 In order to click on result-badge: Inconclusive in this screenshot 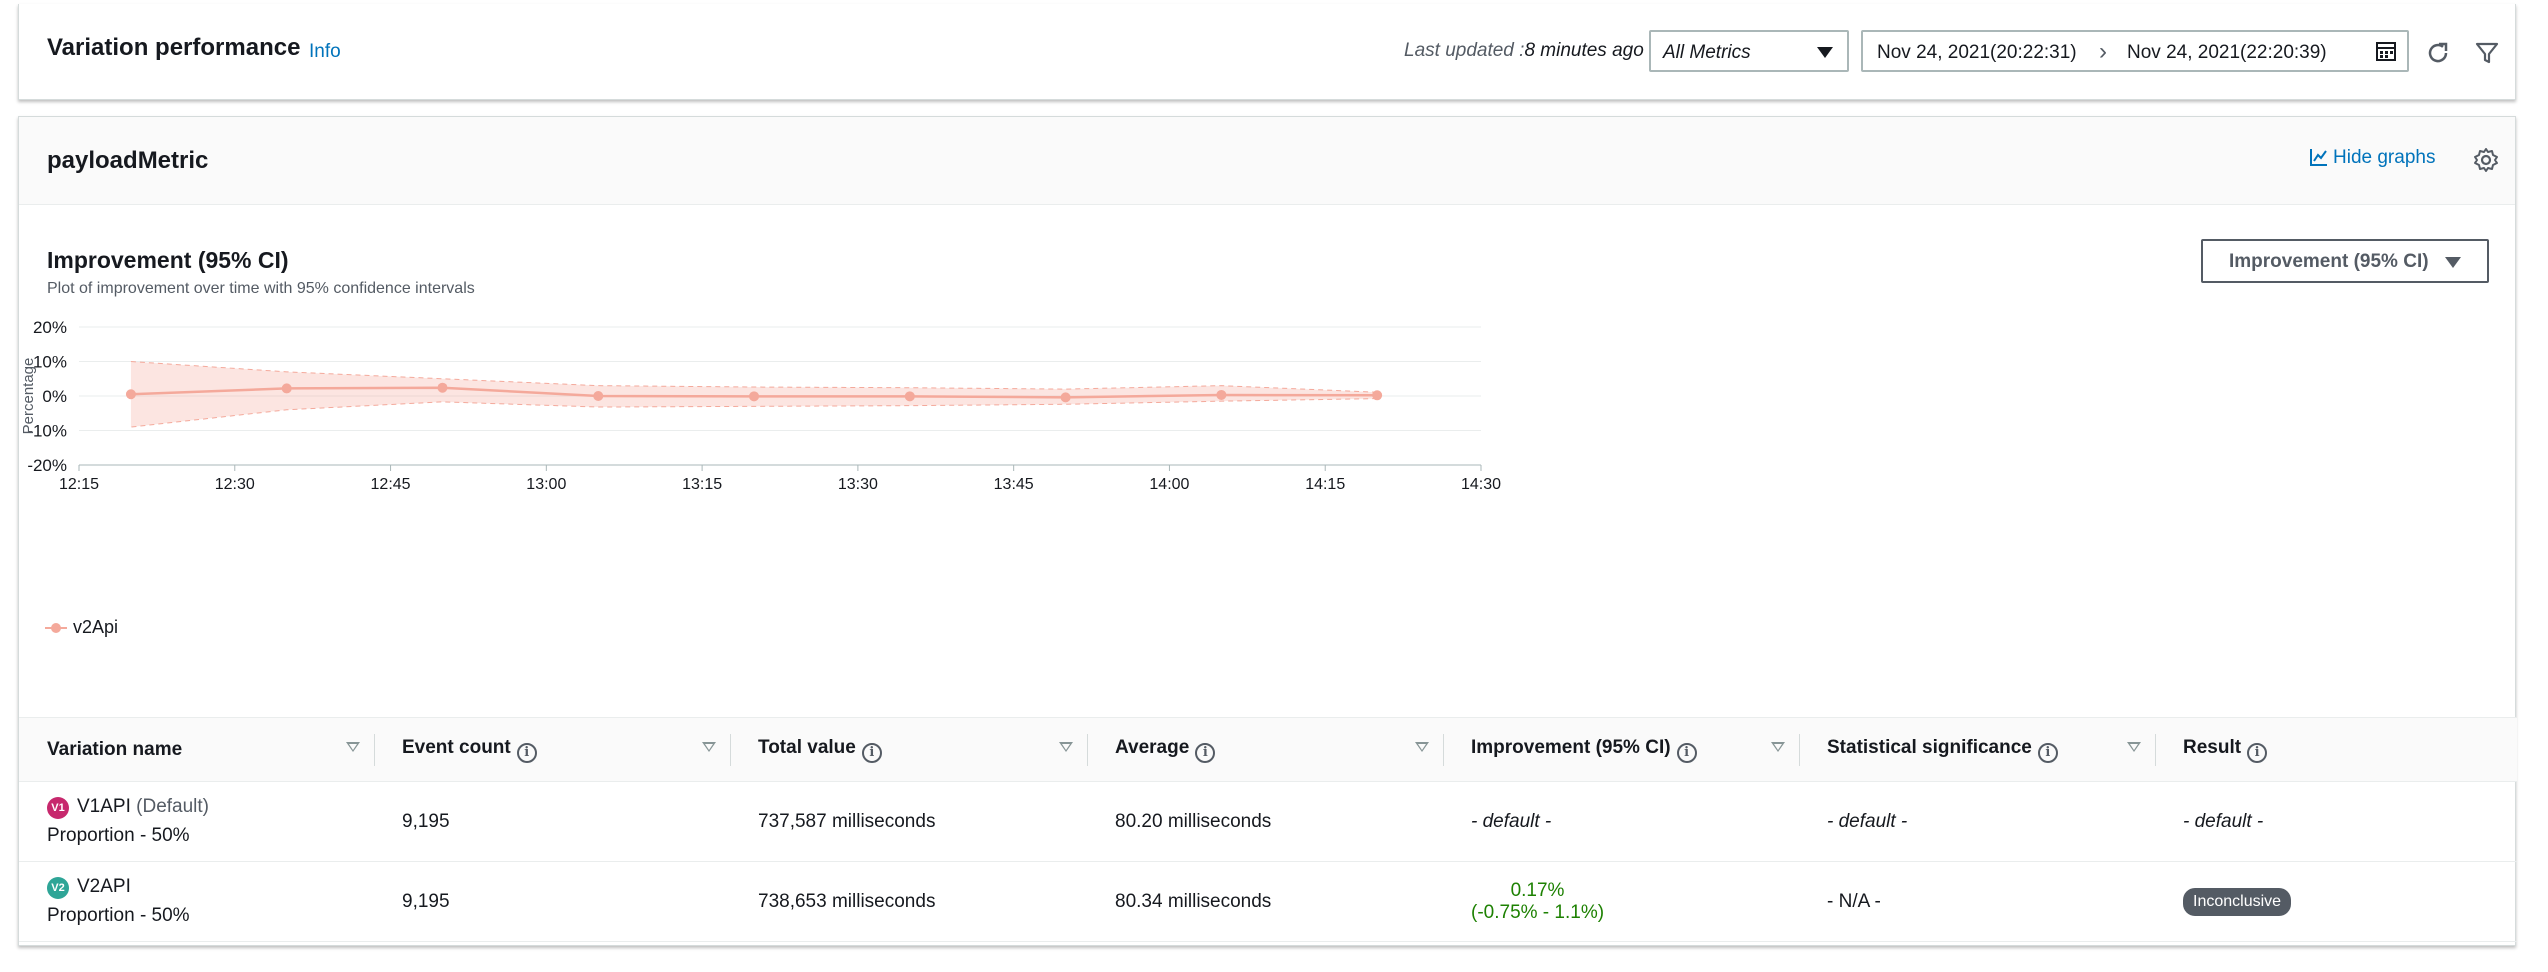, I will do `click(2237, 901)`.